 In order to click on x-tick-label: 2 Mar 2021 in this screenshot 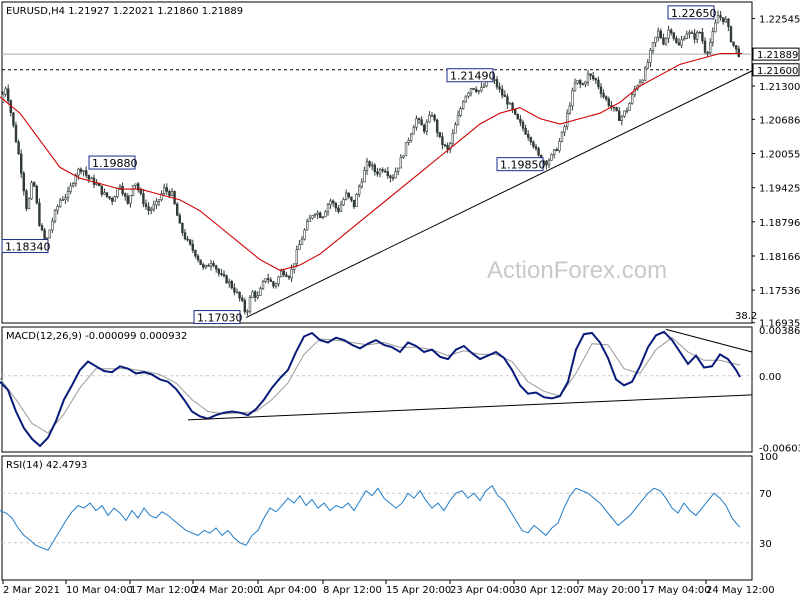, I will do `click(31, 590)`.